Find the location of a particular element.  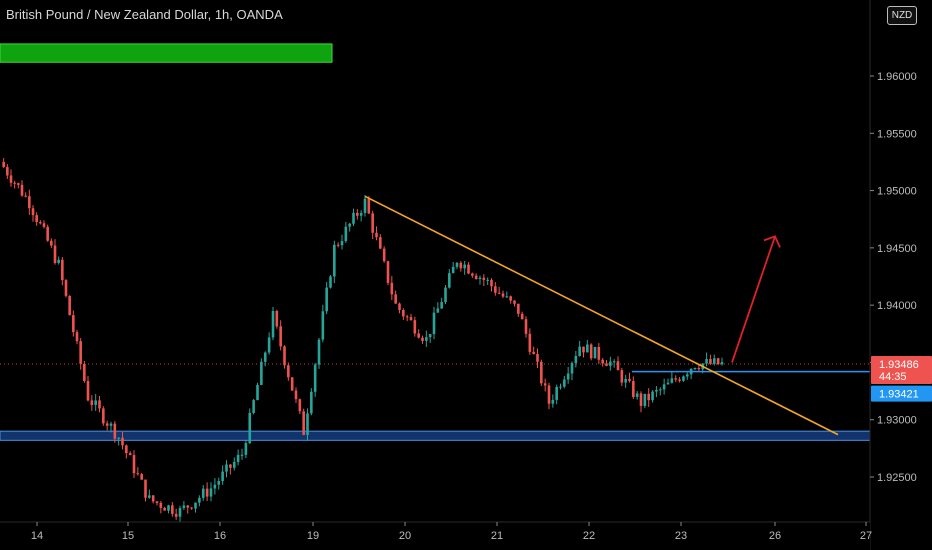

target-zone-rect is located at coordinates (166, 53).